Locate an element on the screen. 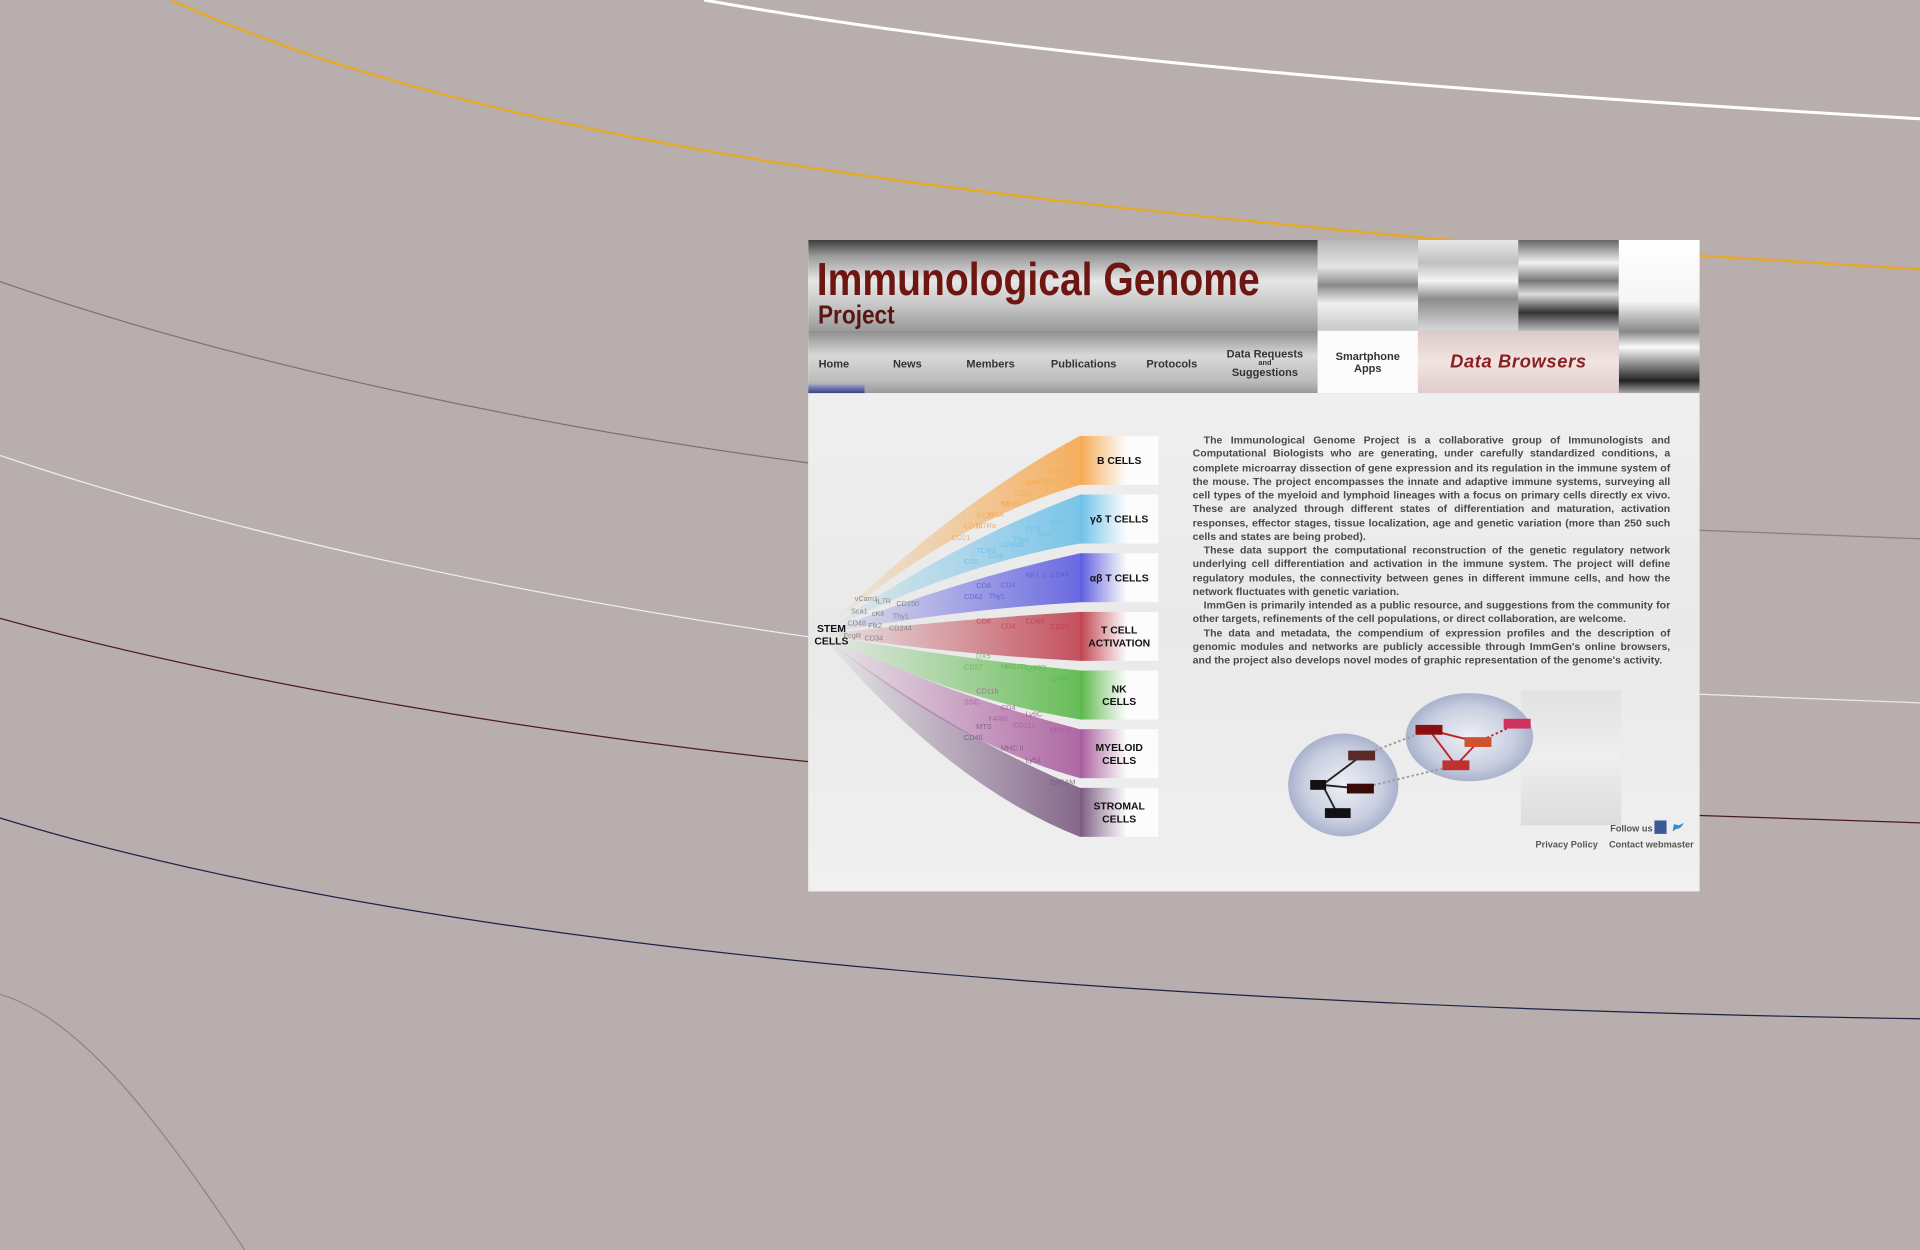 Image resolution: width=1920 pixels, height=1250 pixels. marker-label: FcgR is located at coordinates (853, 635).